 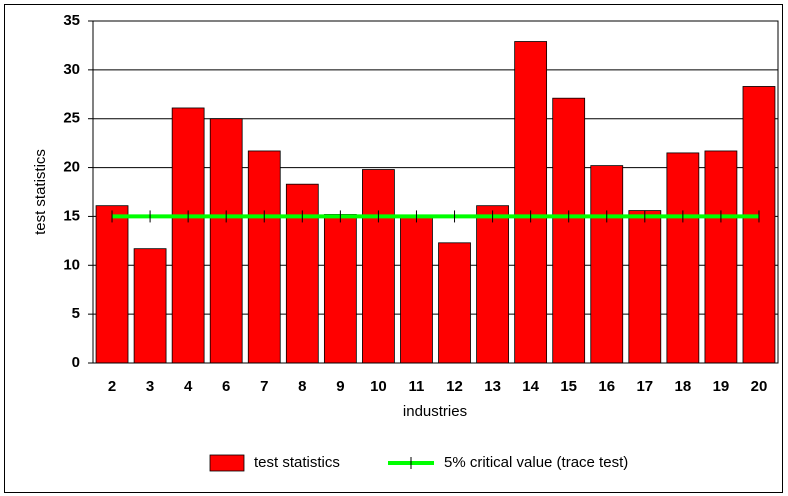 I want to click on x-tick-label: 18, so click(x=683, y=386).